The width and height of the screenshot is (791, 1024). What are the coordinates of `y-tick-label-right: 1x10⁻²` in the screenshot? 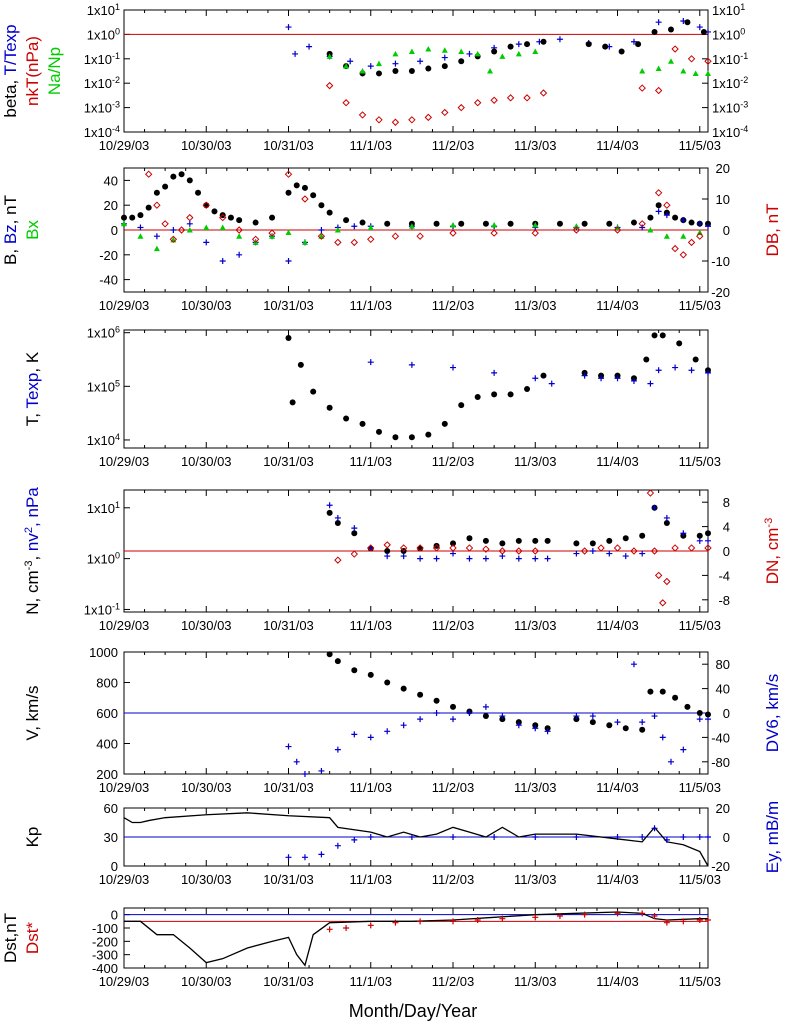 It's located at (730, 83).